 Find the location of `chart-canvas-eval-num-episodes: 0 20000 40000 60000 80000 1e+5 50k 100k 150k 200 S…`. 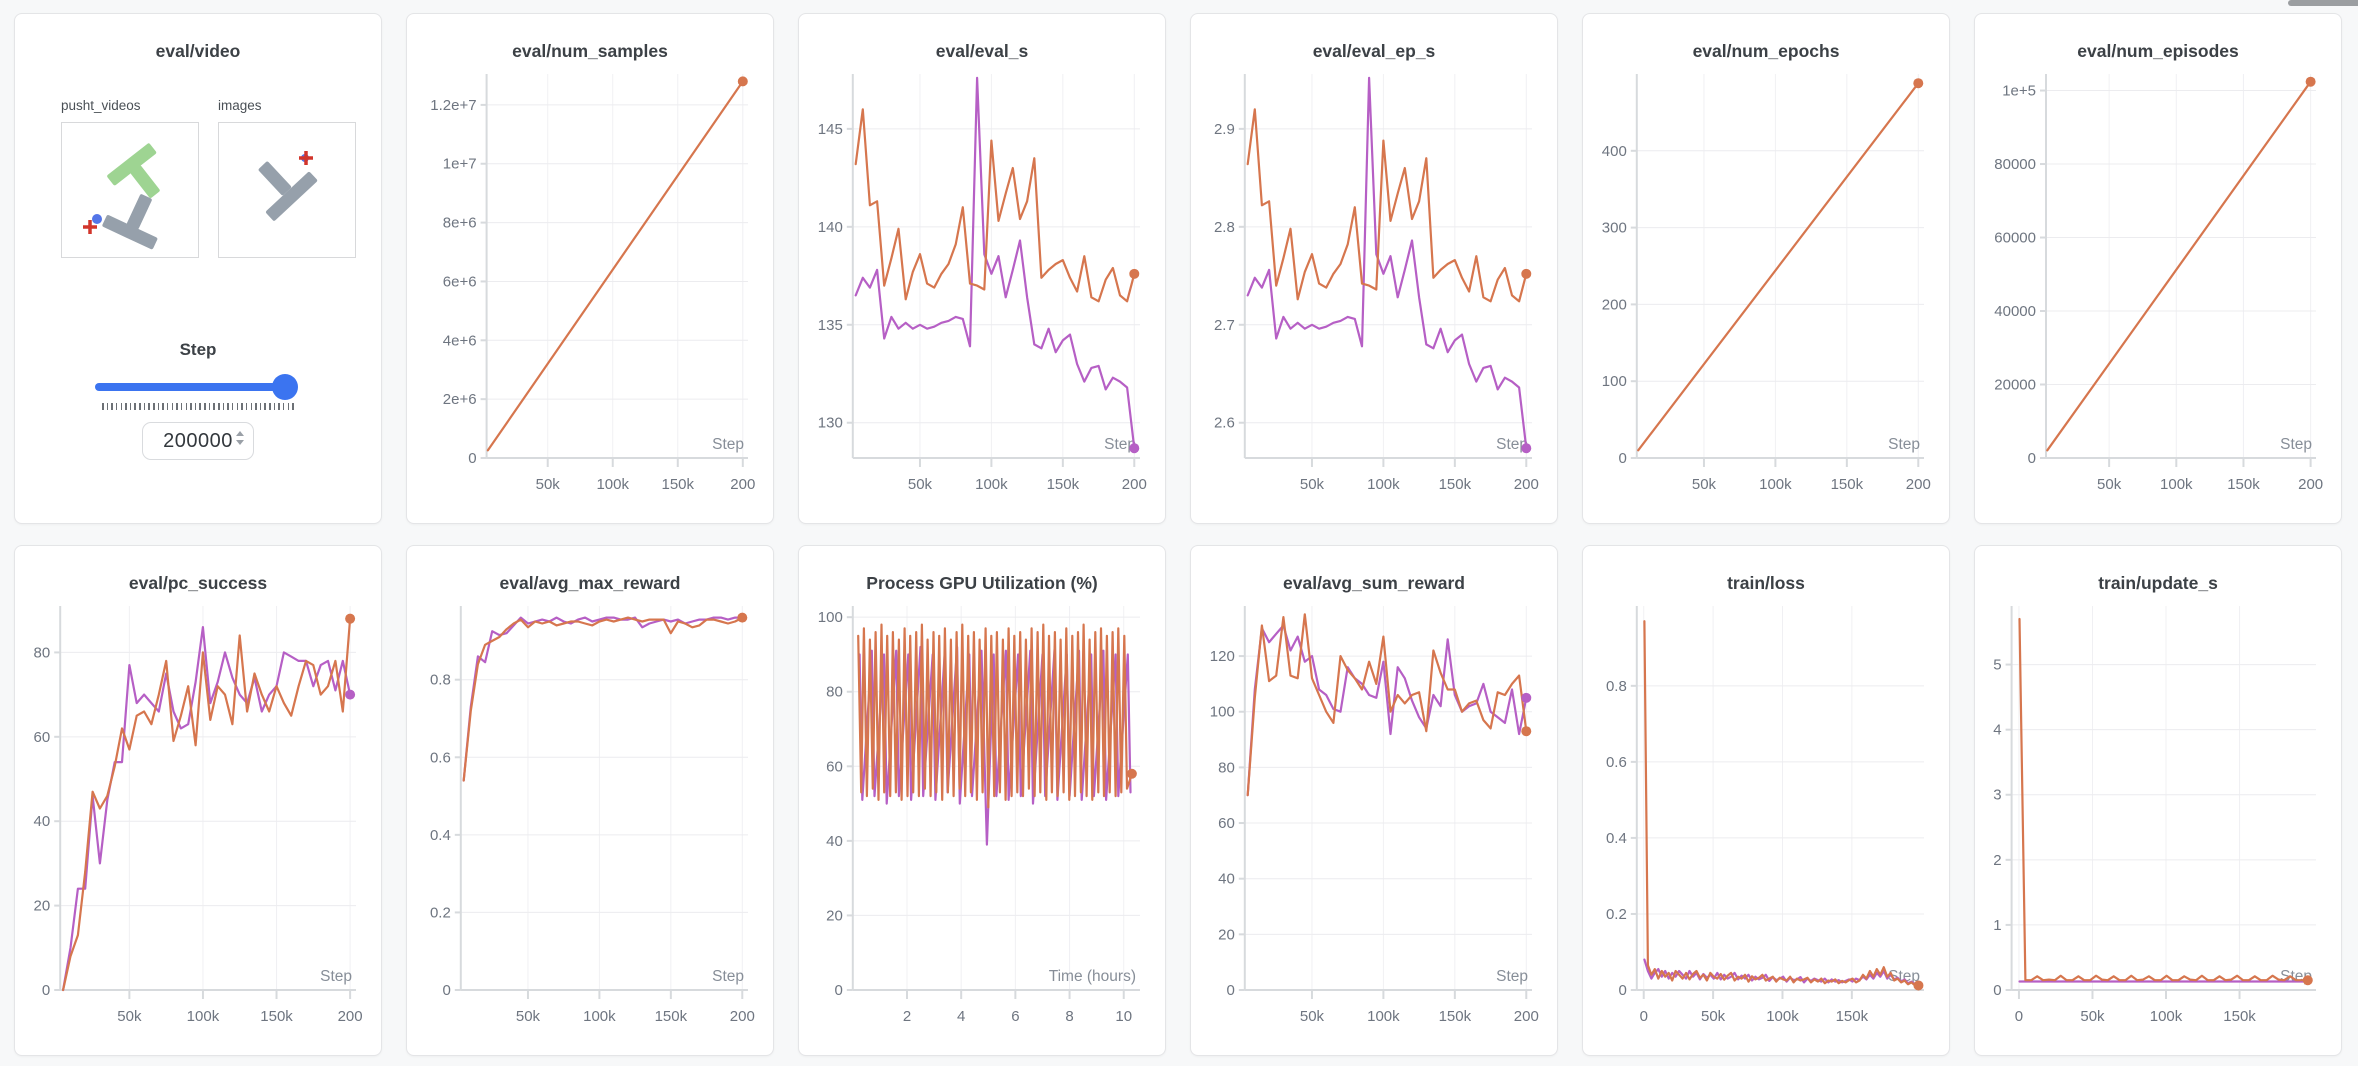

chart-canvas-eval-num-episodes: 0 20000 40000 60000 80000 1e+5 50k 100k 150k 200 S… is located at coordinates (2159, 287).